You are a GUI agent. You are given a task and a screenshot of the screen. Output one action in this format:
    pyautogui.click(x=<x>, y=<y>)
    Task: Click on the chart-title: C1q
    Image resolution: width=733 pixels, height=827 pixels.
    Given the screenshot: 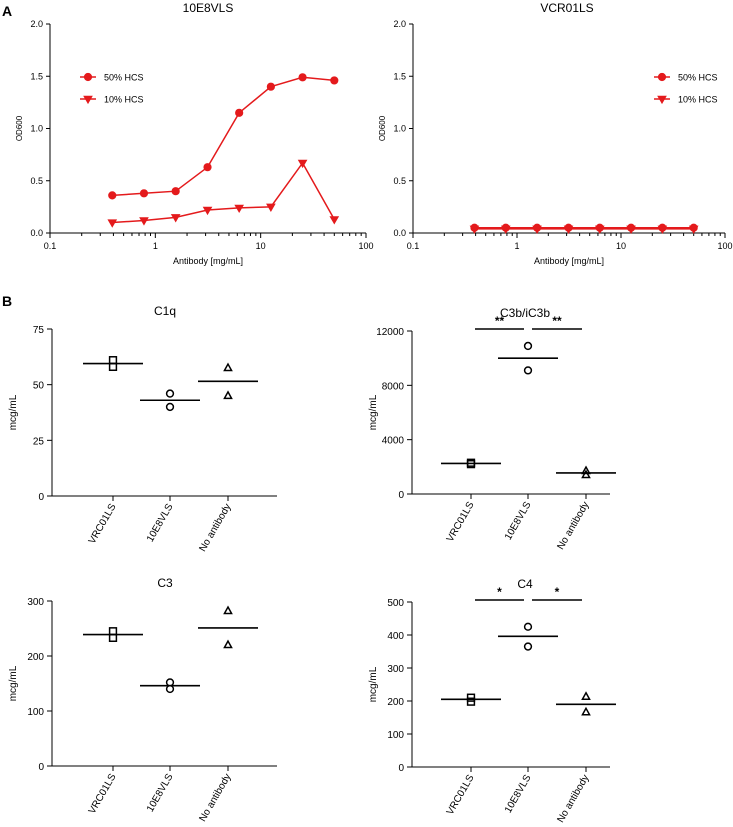 What is the action you would take?
    pyautogui.click(x=165, y=311)
    